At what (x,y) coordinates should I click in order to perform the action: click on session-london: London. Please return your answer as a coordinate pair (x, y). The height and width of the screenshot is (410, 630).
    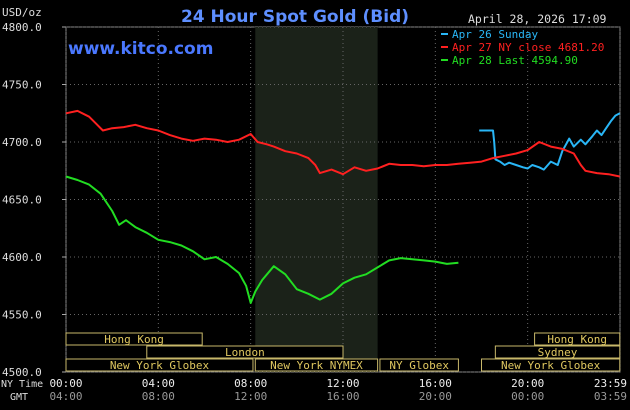
    Looking at the image, I should click on (245, 352).